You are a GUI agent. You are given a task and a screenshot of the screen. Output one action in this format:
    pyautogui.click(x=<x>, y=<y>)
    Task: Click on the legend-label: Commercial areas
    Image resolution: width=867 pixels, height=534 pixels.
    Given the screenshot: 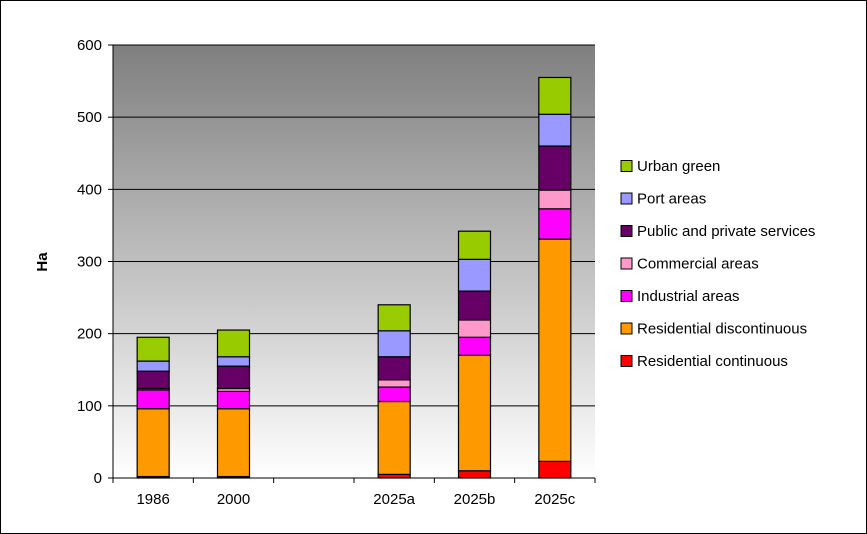 What is the action you would take?
    pyautogui.click(x=698, y=264)
    